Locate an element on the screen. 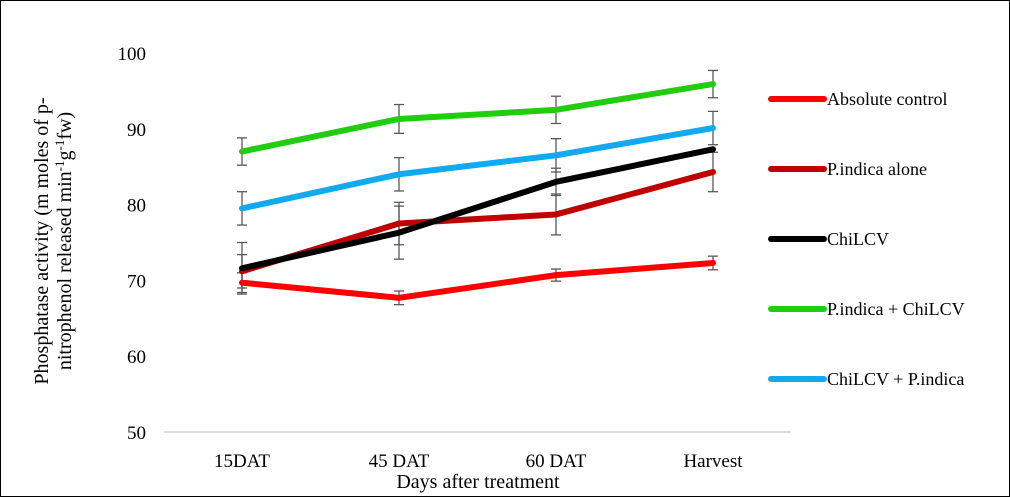  series-line-p-indica-alone is located at coordinates (477, 222).